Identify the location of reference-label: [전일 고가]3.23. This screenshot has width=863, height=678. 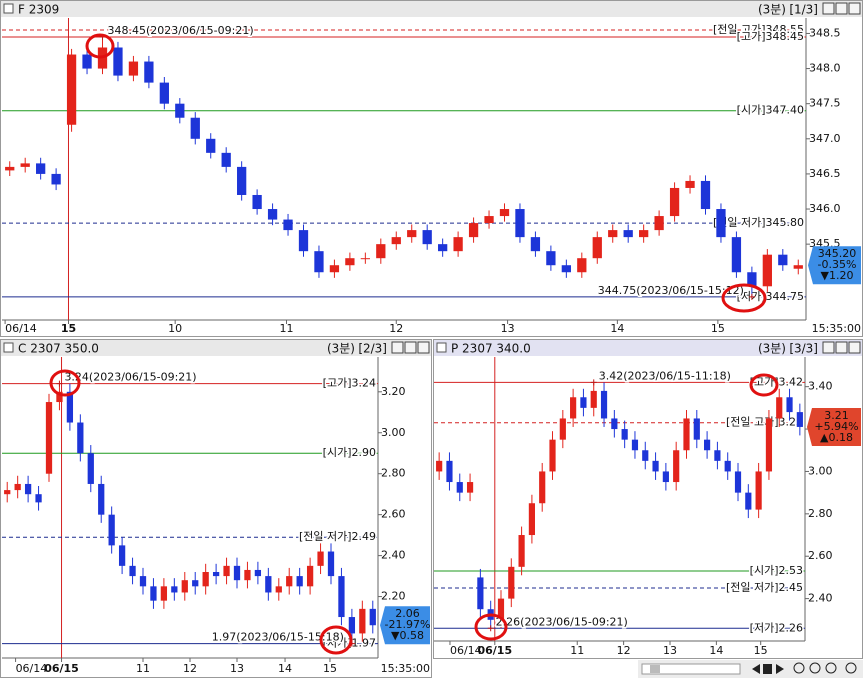
(764, 422).